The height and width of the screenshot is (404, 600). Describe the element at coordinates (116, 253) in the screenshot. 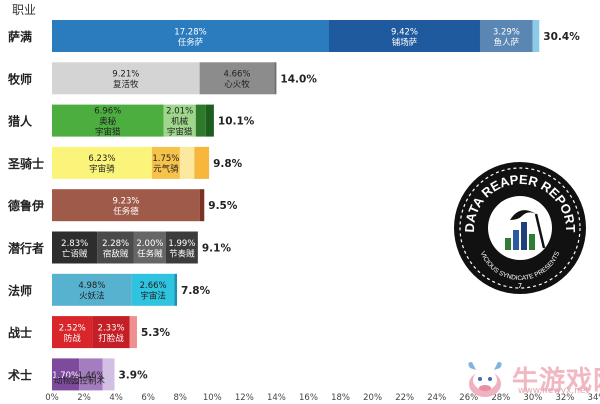

I see `segment-name-label: 宿敌贼` at that location.